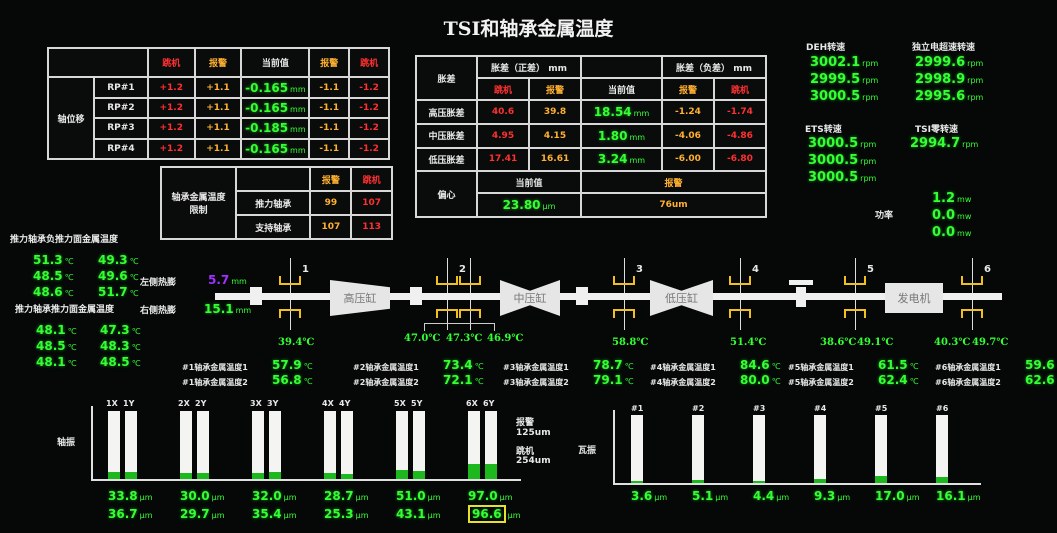 Image resolution: width=1057 pixels, height=533 pixels. I want to click on bearing-vib-value: 5.1 μm, so click(710, 496).